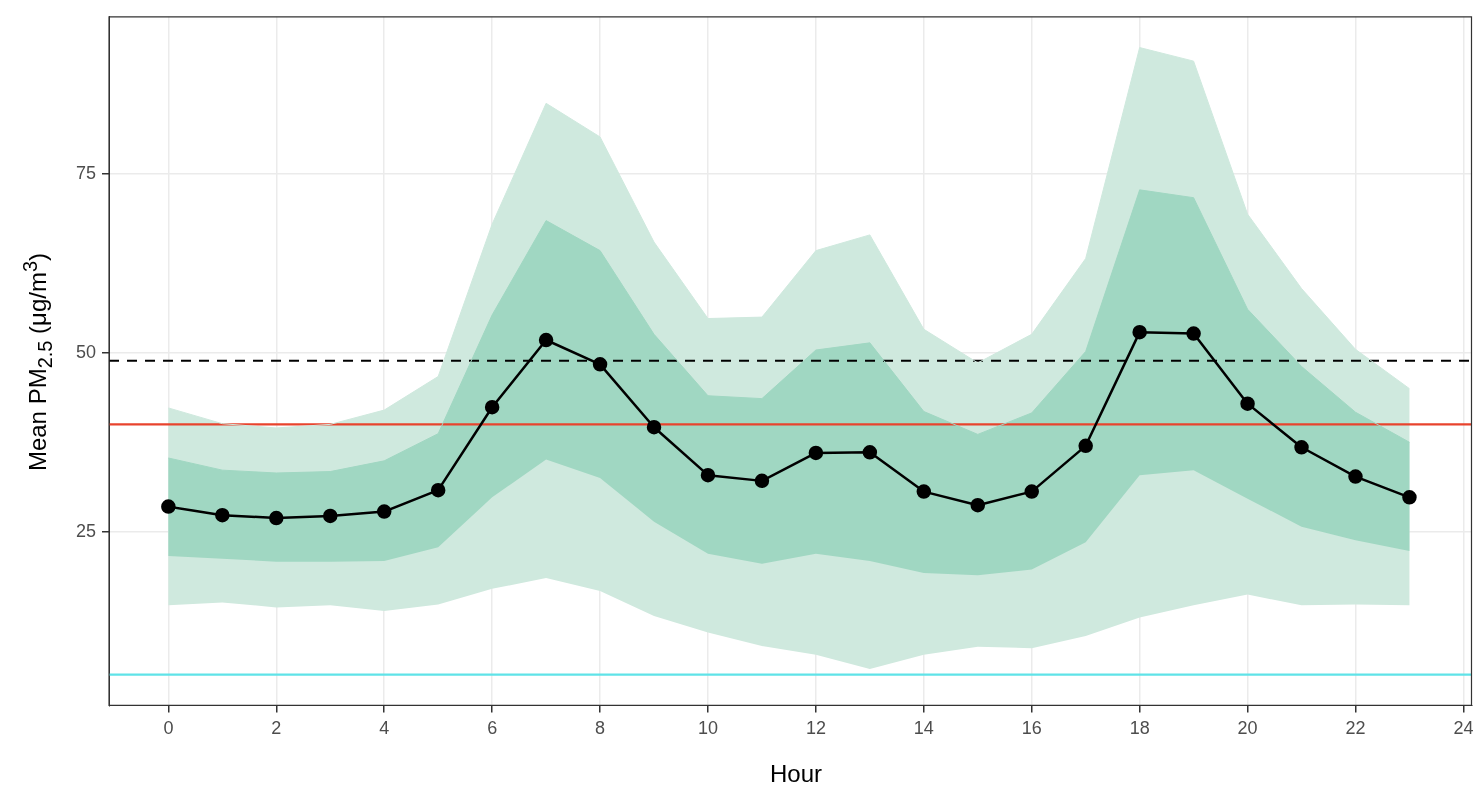  What do you see at coordinates (1463, 728) in the screenshot?
I see `x-tick-label: 24` at bounding box center [1463, 728].